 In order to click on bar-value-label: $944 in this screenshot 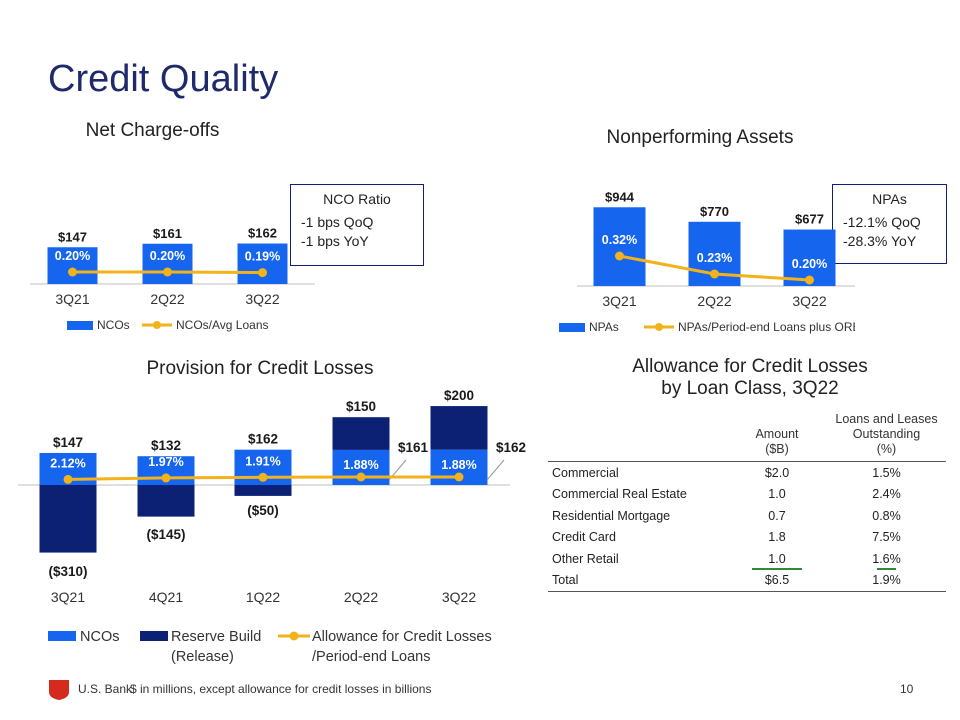, I will do `click(620, 197)`.